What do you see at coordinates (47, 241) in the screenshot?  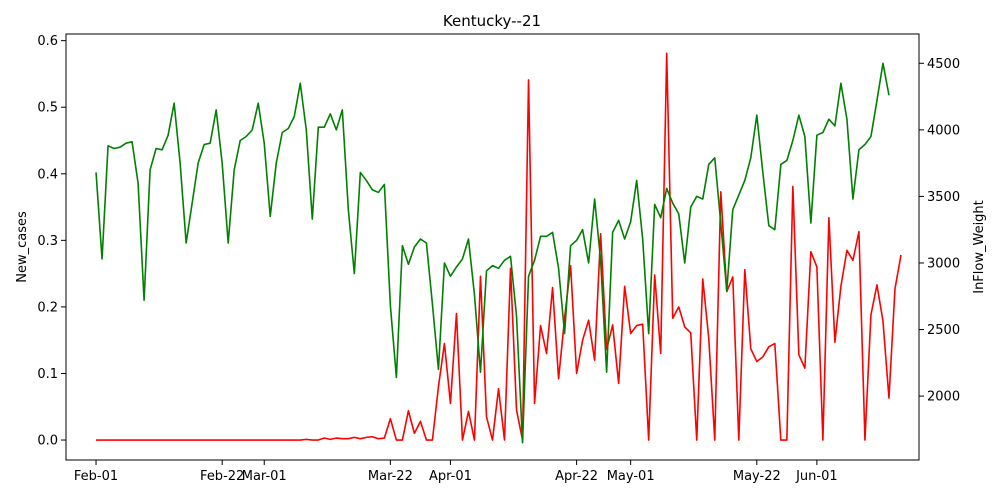 I see `left-tick-label: 0.3` at bounding box center [47, 241].